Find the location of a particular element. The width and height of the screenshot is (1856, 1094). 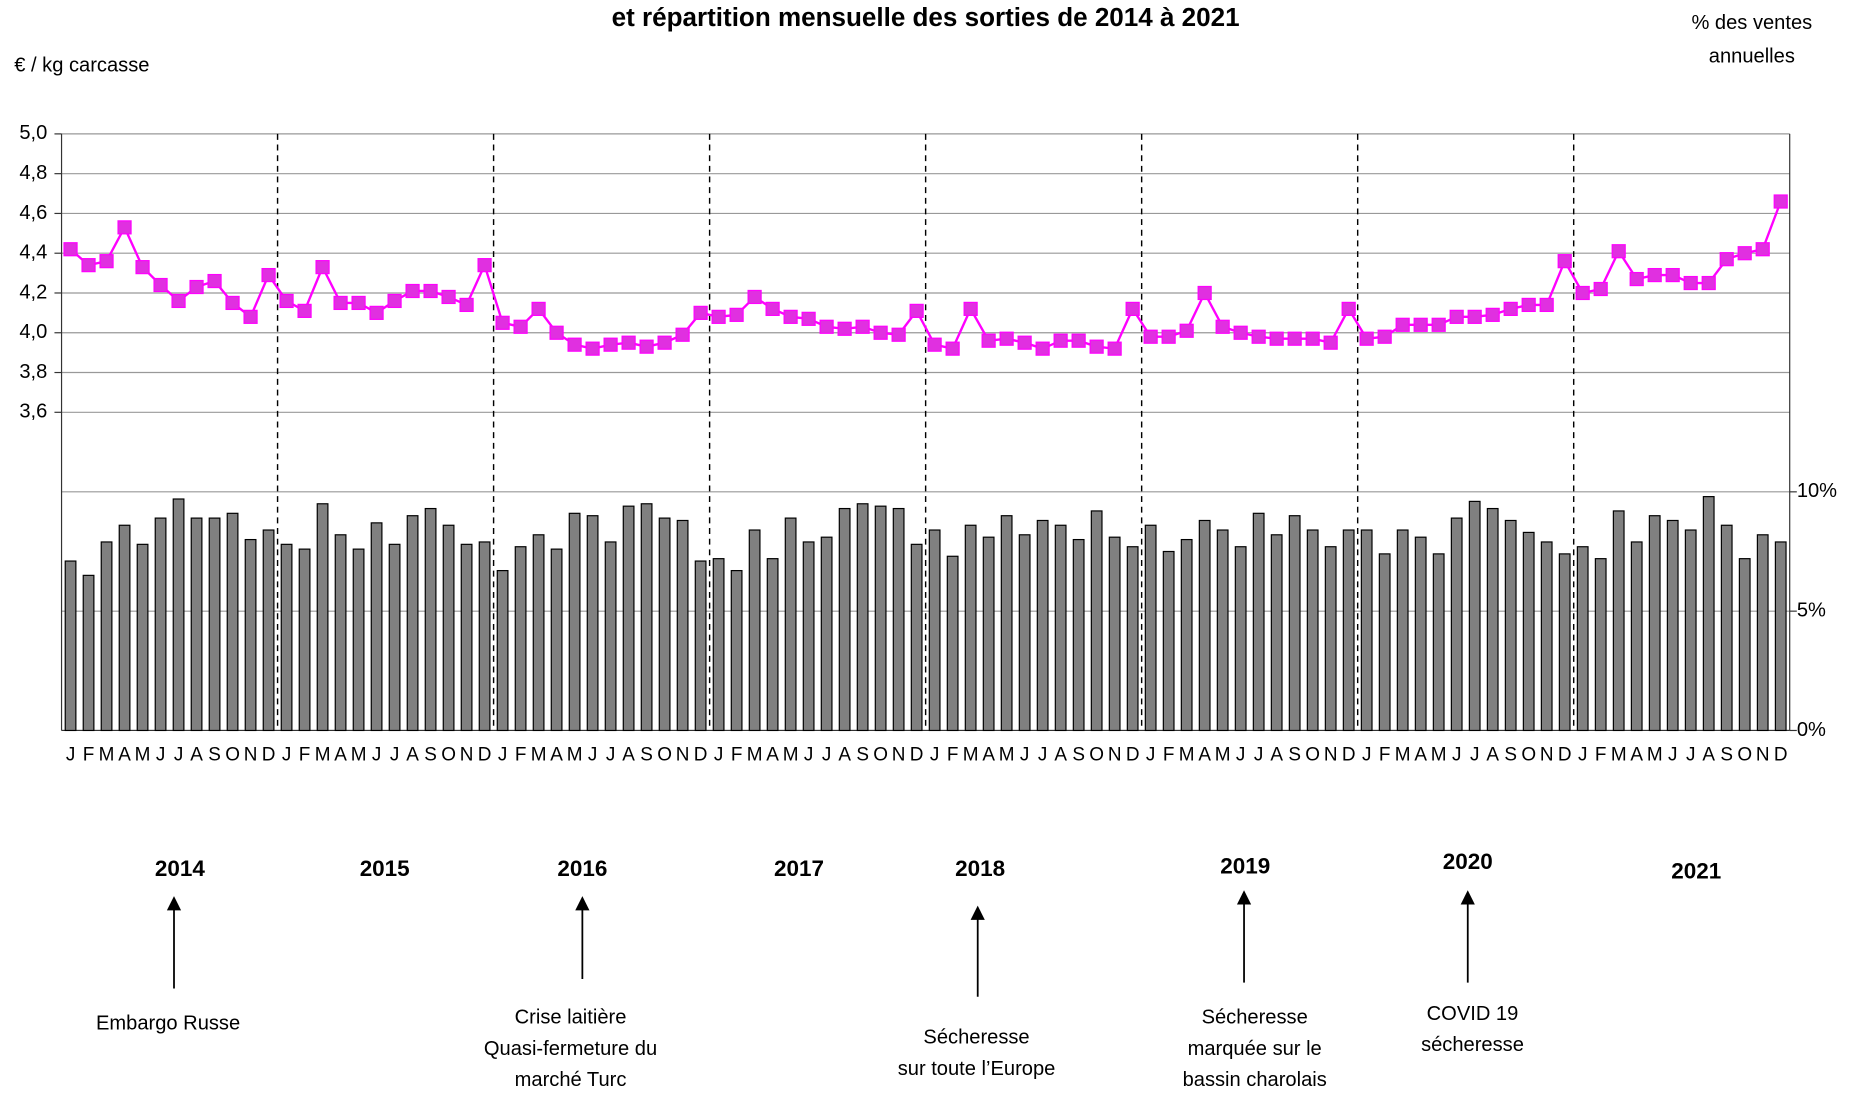

x-tick-label: D is located at coordinates (1133, 754).